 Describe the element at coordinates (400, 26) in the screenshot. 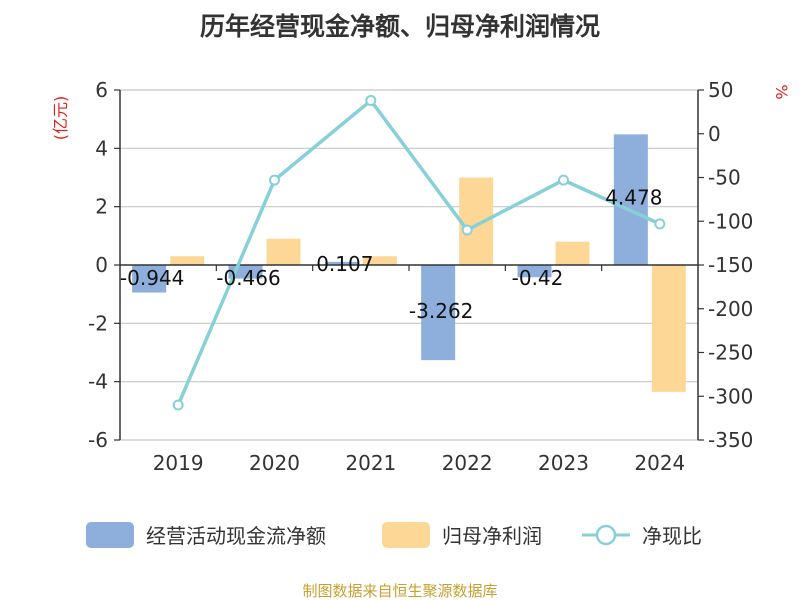

I see `chart-title: 历年经营现金净额、归母净利润情况` at that location.